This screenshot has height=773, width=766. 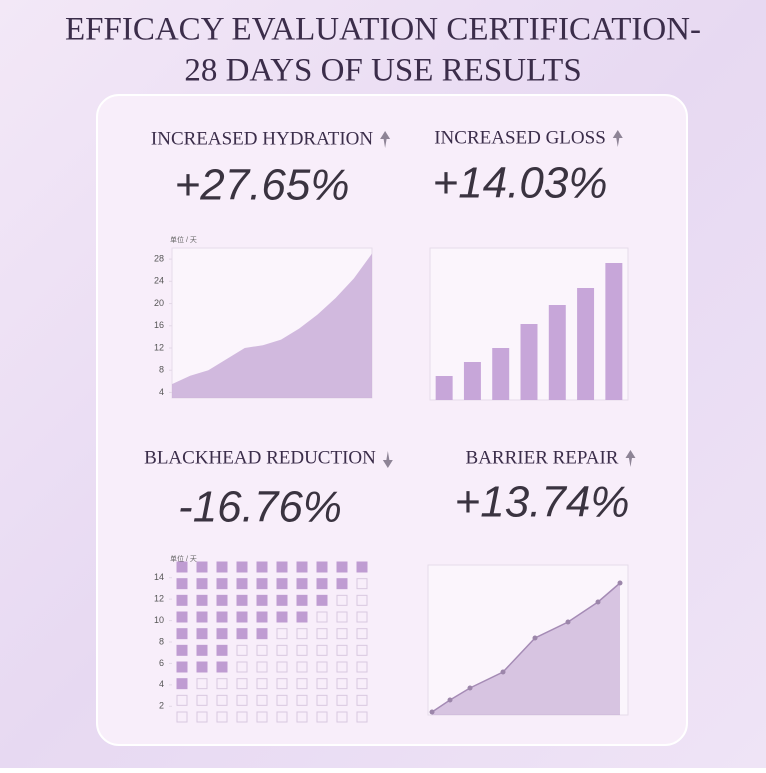 I want to click on y-tick-label: 14, so click(x=159, y=577).